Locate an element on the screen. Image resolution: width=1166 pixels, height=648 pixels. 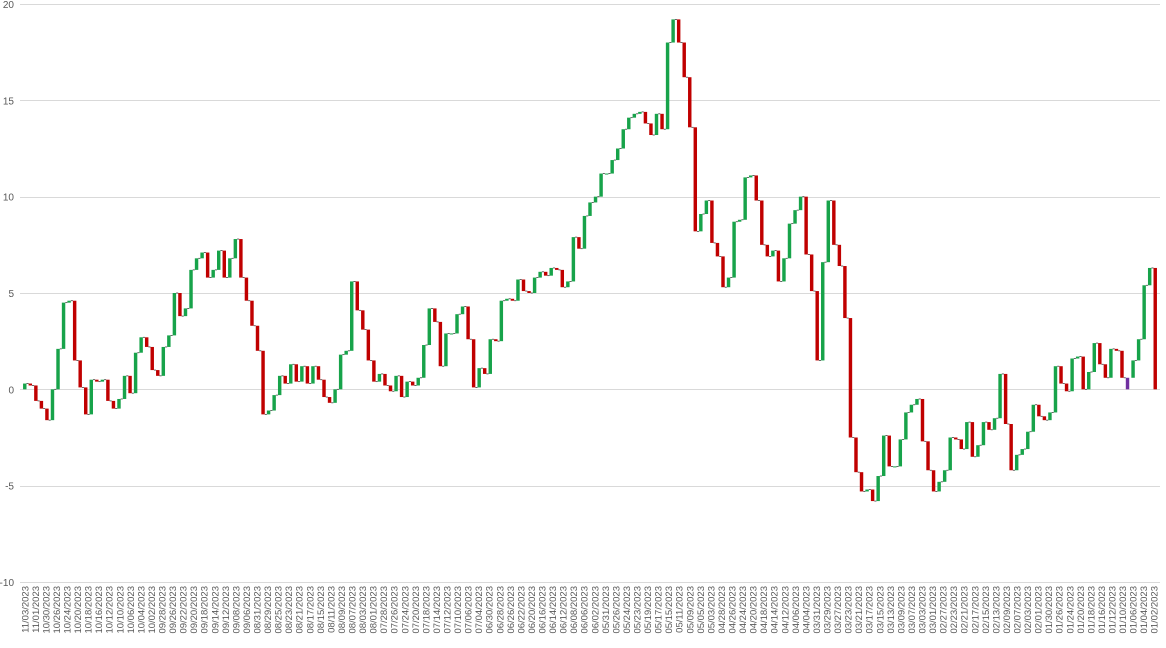
x-tick-label: 05/09/2023 is located at coordinates (690, 610).